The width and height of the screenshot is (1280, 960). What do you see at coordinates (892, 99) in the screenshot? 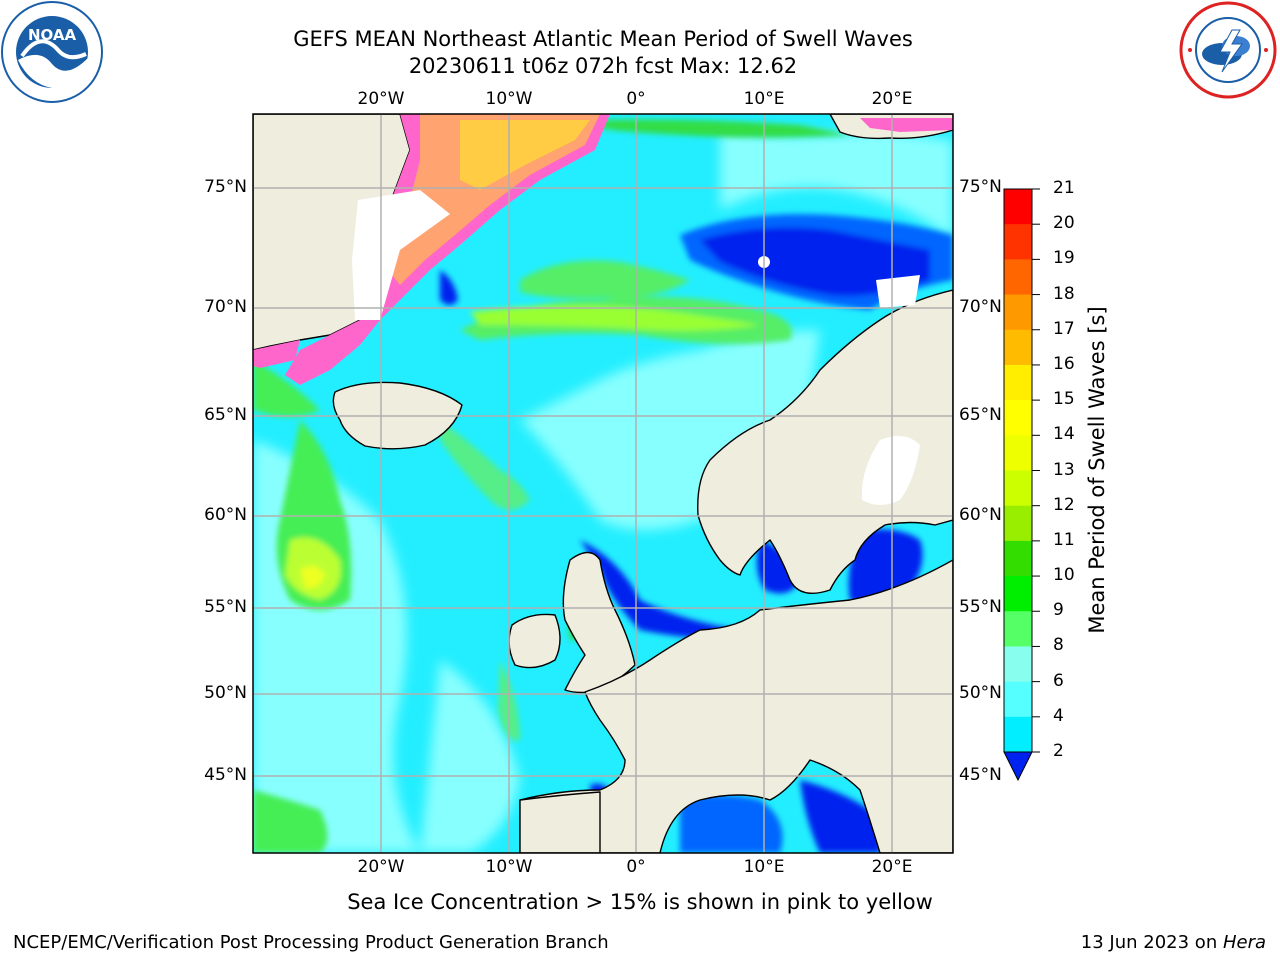
I see `lon-label-top: 20°E` at bounding box center [892, 99].